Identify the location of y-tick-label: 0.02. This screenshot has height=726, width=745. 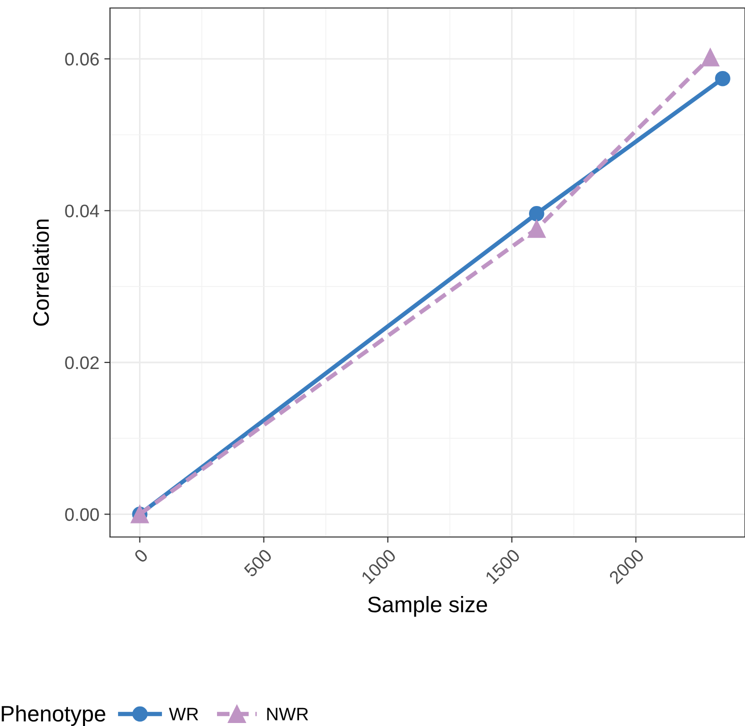
(82, 363).